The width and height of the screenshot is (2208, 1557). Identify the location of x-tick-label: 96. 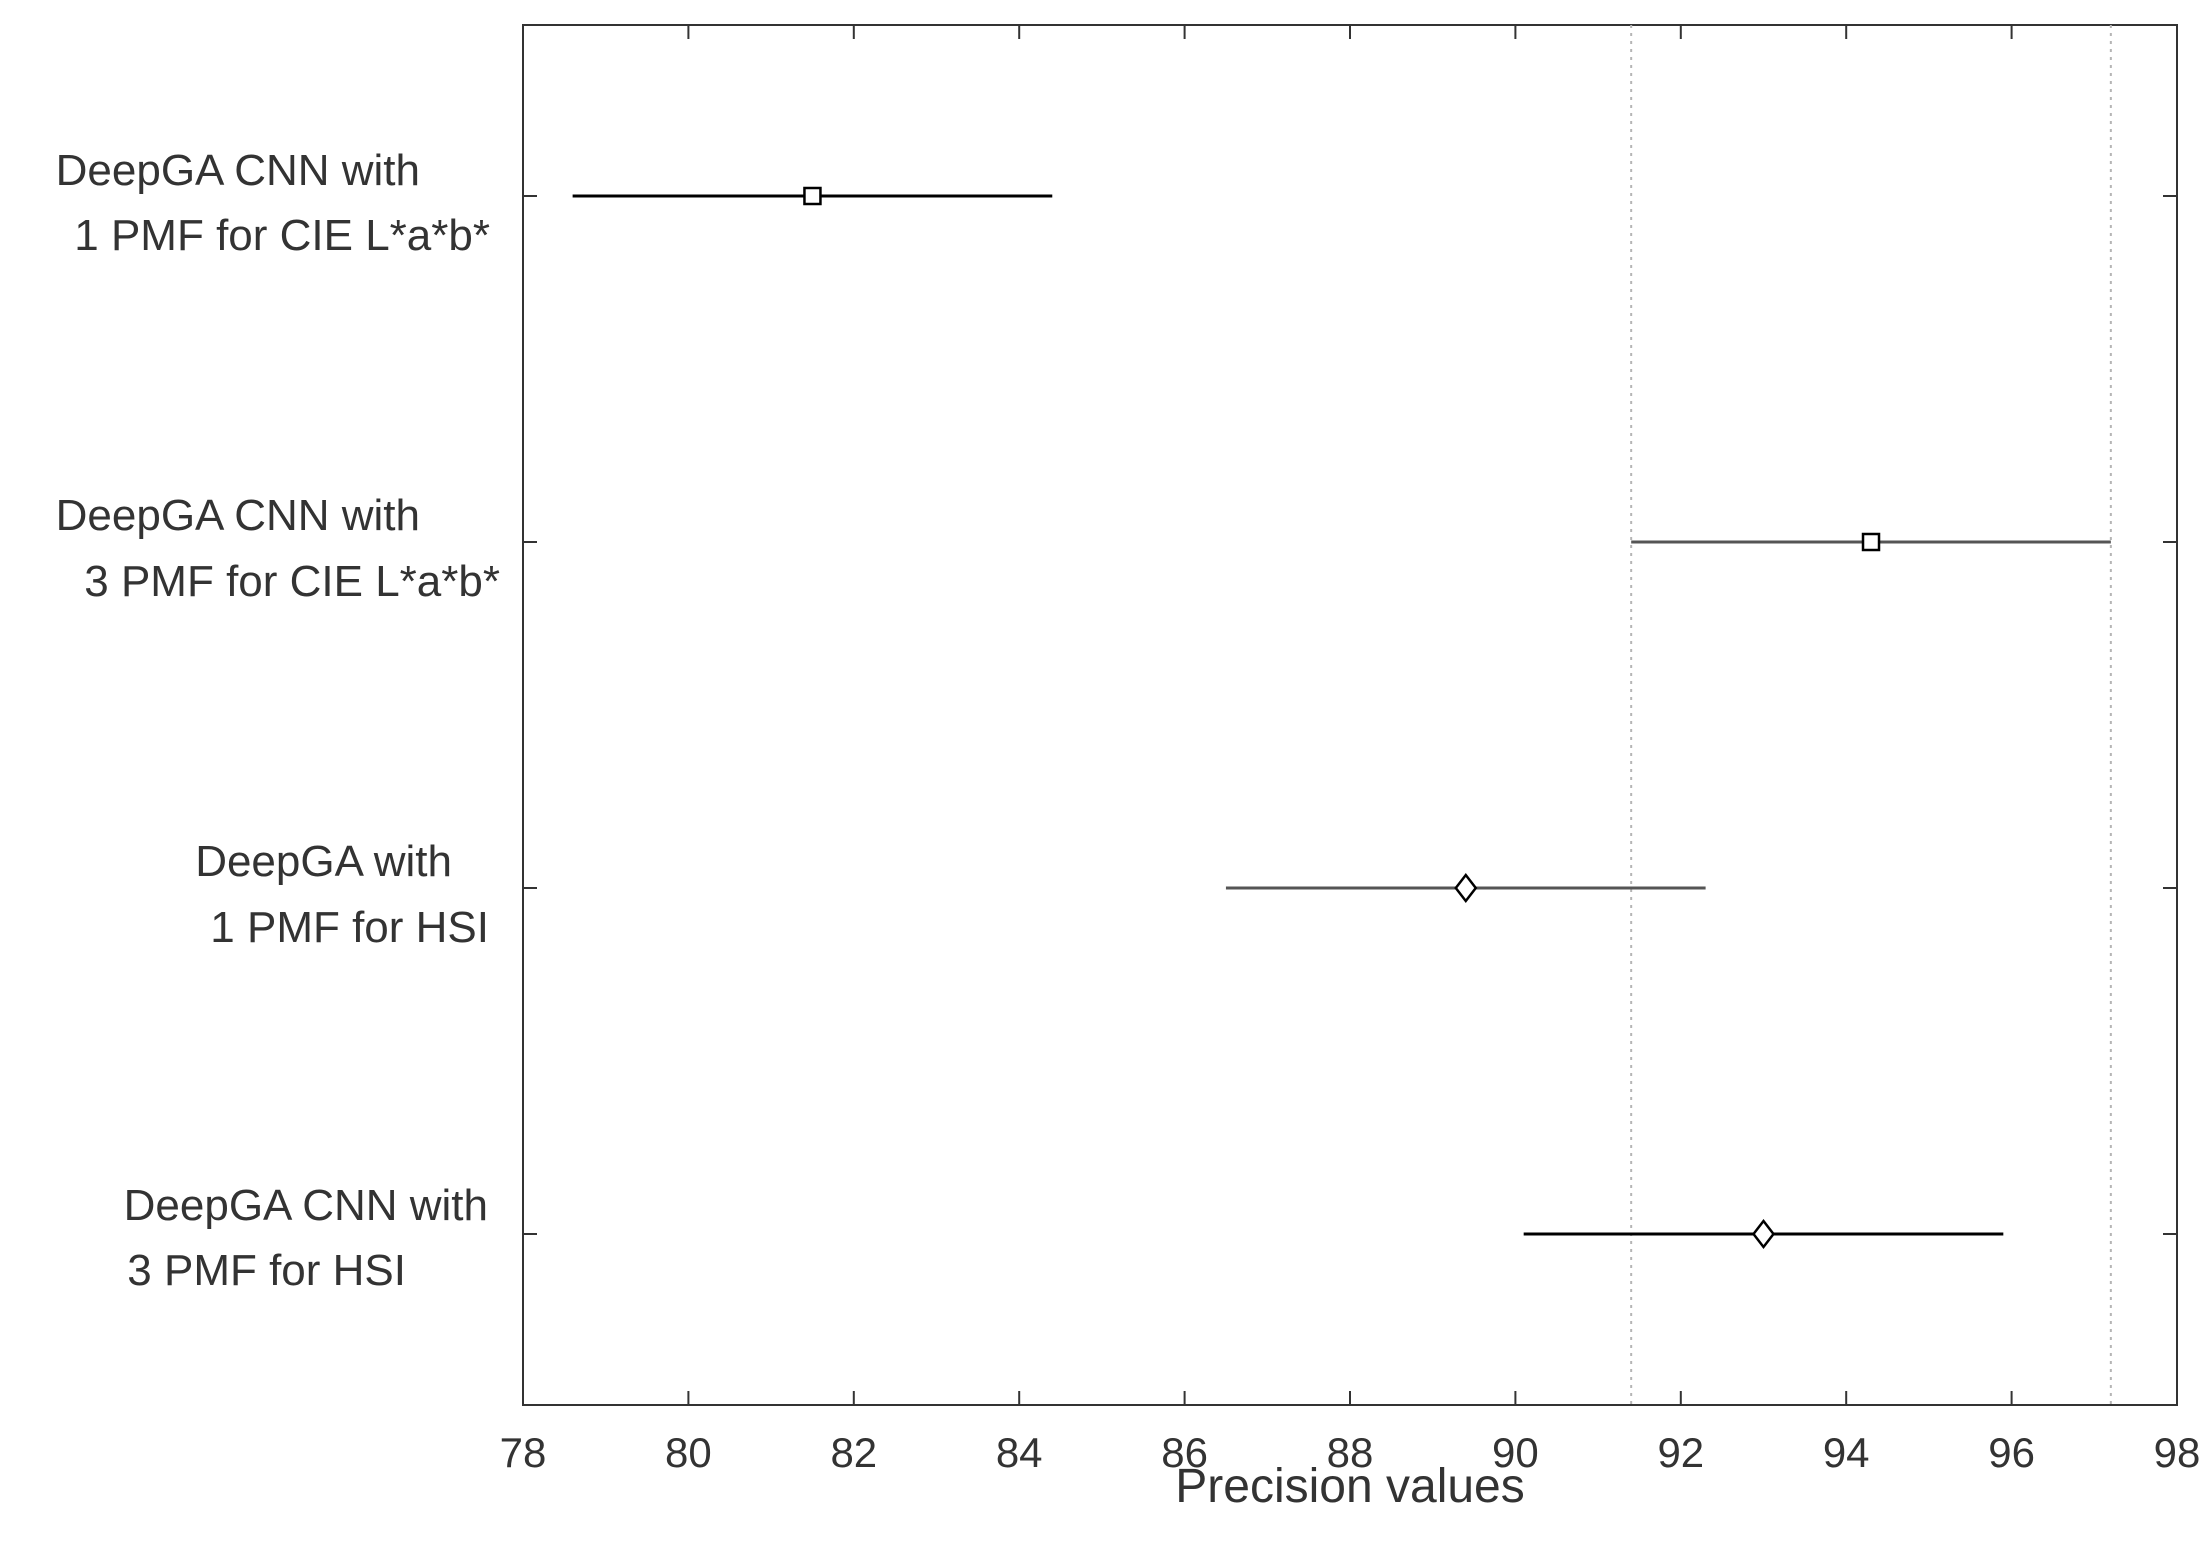
(2011, 1452).